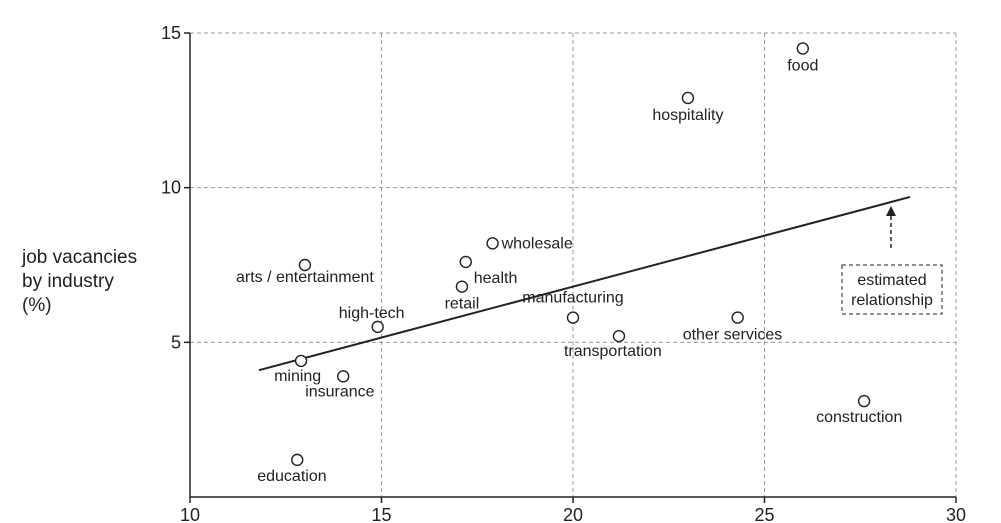  Describe the element at coordinates (80, 257) in the screenshot. I see `y-axis-label-line-1: job vacancies` at that location.